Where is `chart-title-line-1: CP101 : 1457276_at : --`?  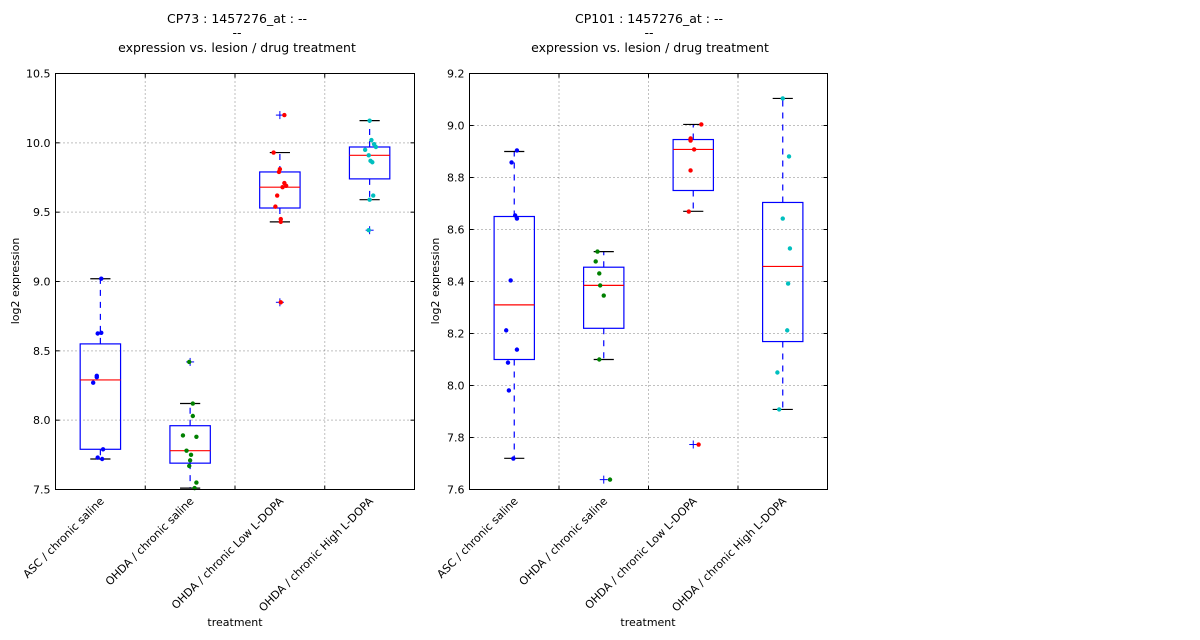 chart-title-line-1: CP101 : 1457276_at : -- is located at coordinates (649, 18).